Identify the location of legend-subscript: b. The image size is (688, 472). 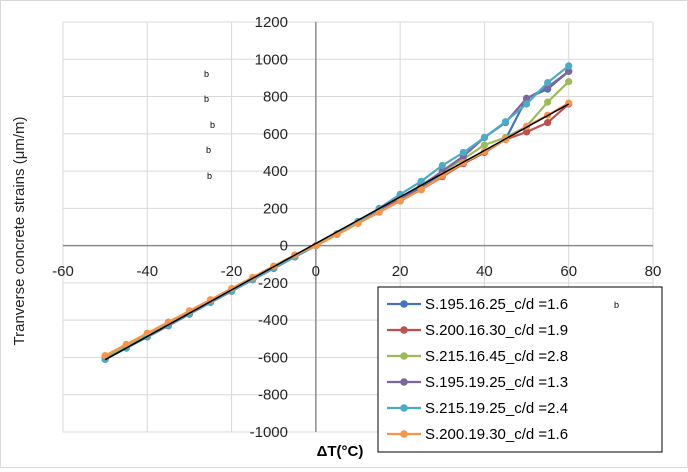
(616, 305).